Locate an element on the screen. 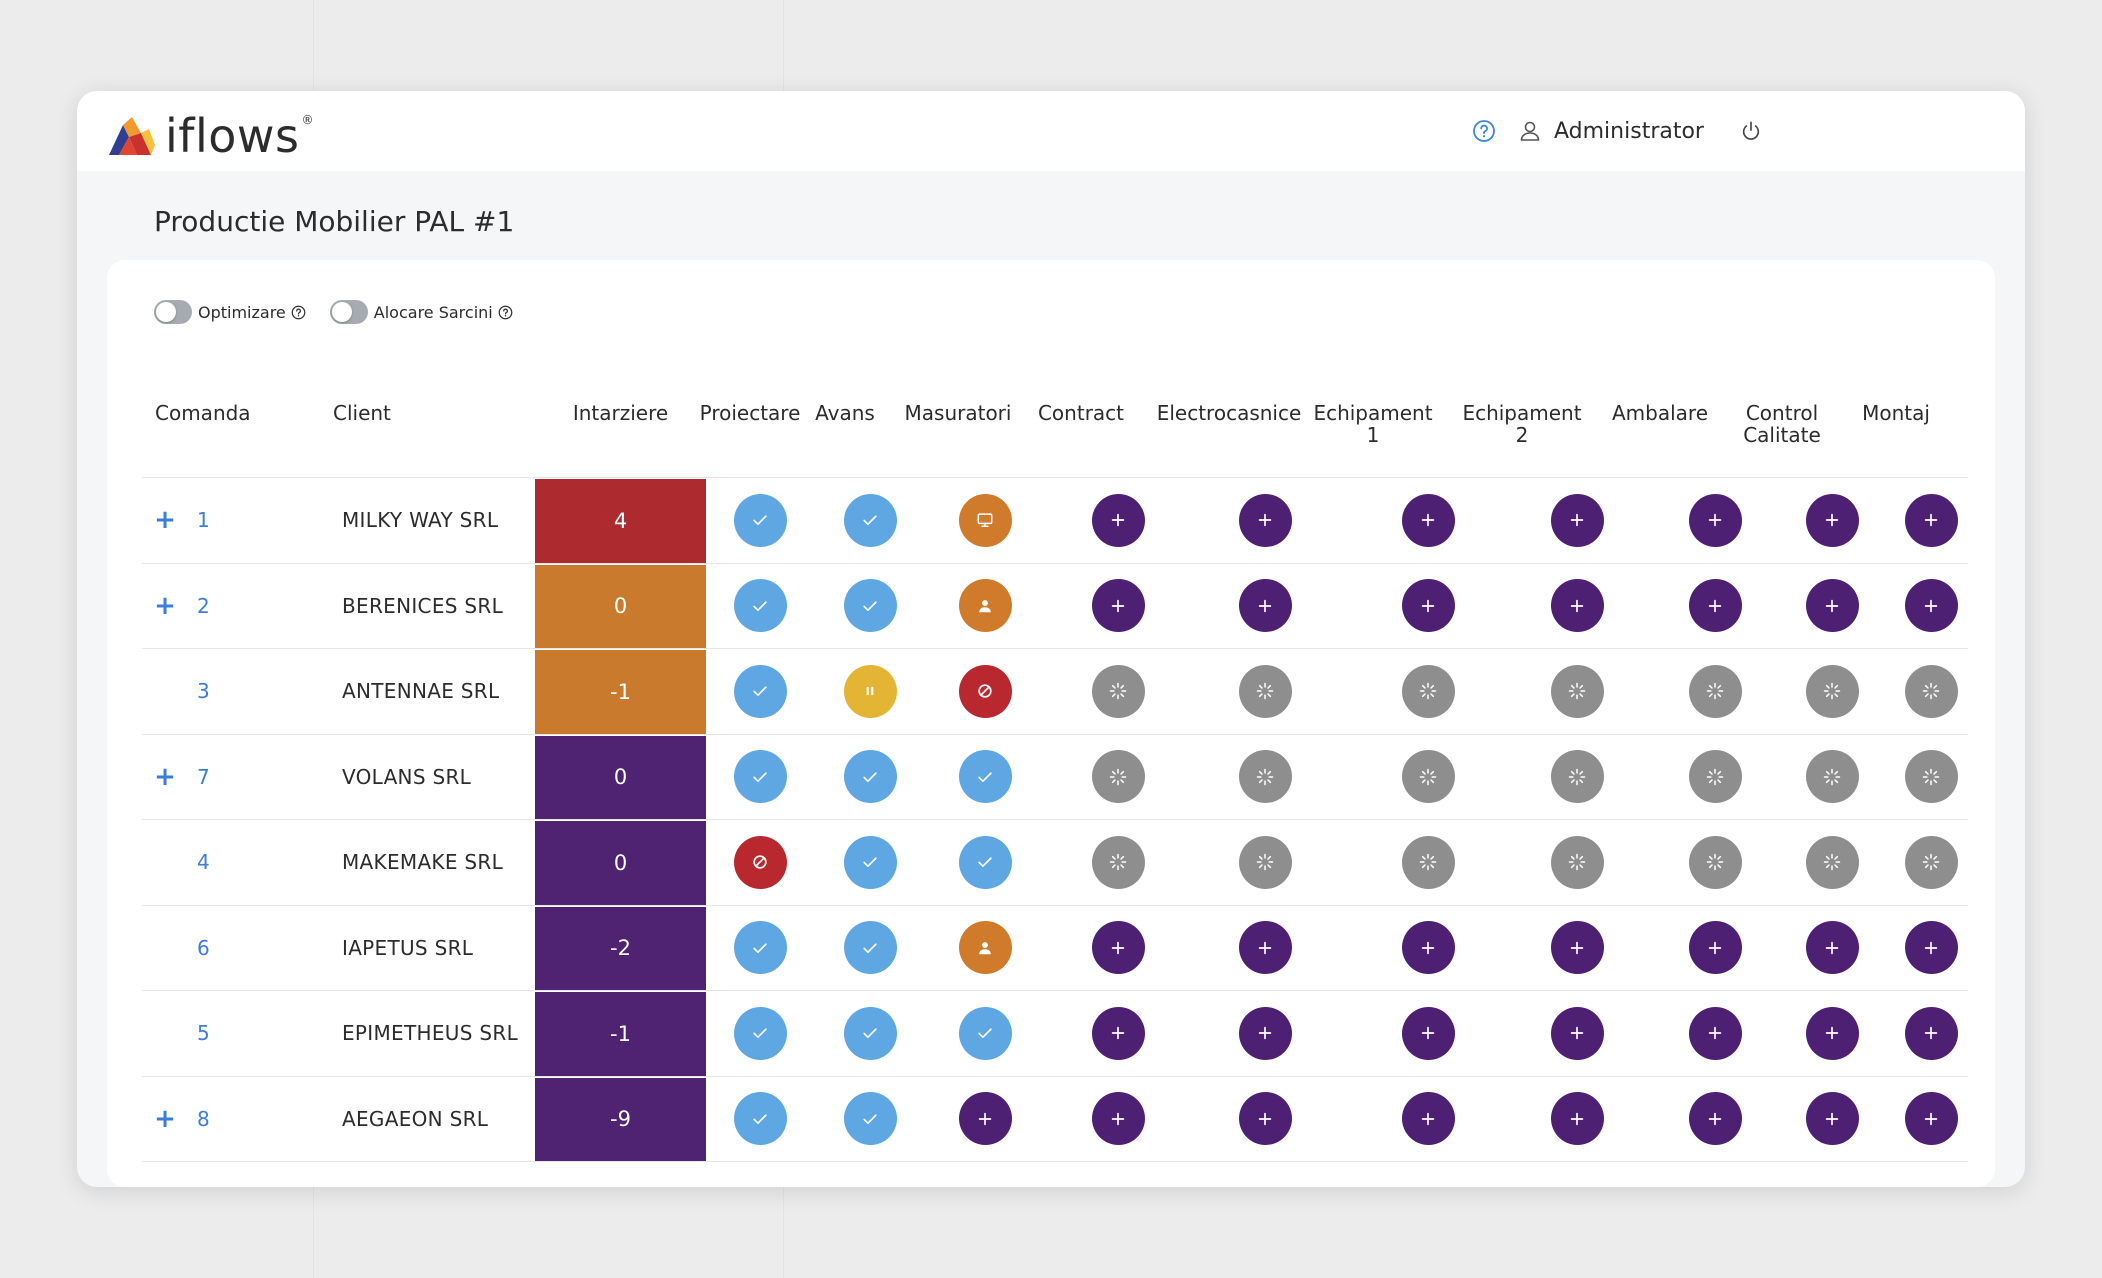 The height and width of the screenshot is (1278, 2102). order-number-link: 5 is located at coordinates (203, 1033).